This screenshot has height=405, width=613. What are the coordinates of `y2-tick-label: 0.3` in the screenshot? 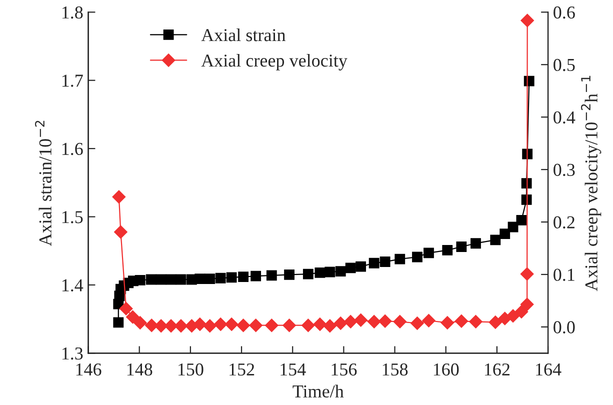 It's located at (564, 170).